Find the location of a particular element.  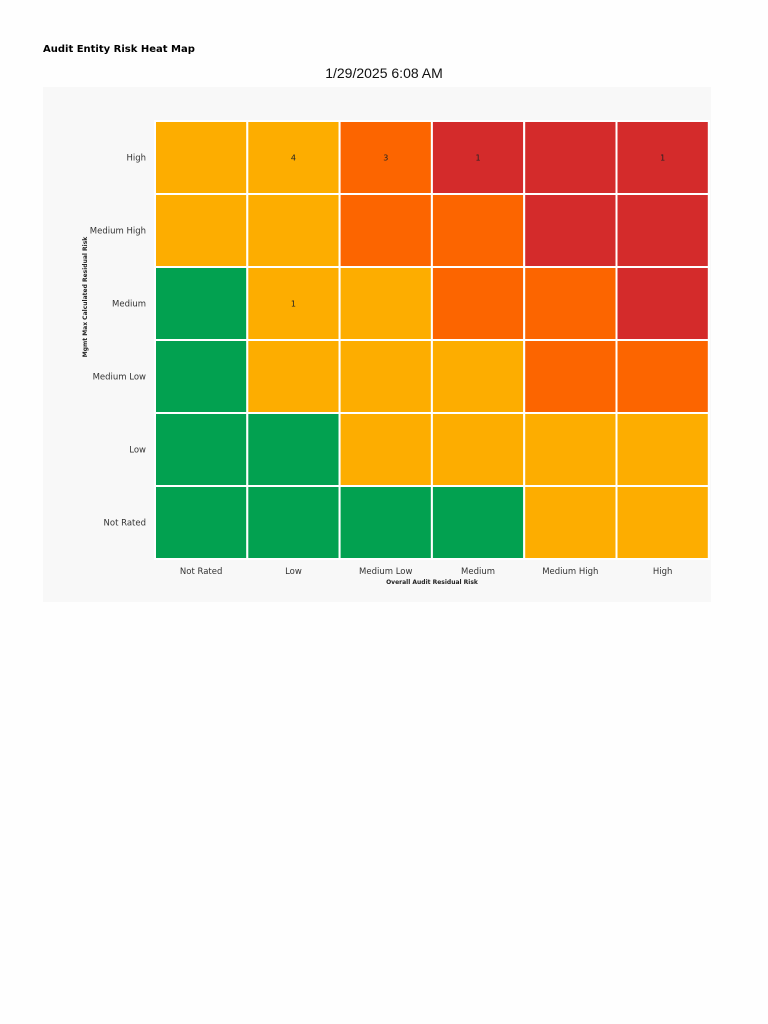

x-tick-label-medium: Medium is located at coordinates (478, 572).